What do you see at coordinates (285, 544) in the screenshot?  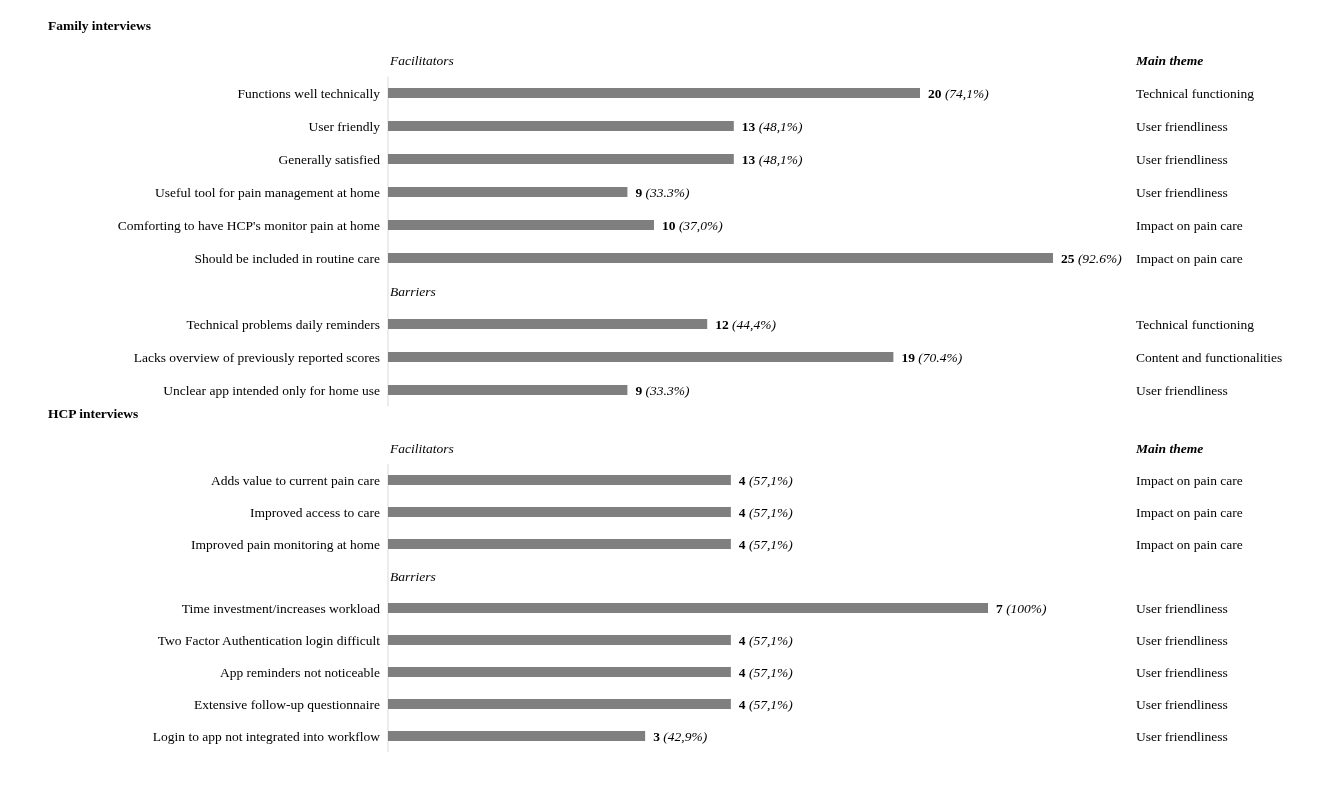 I see `y-tick-label: Improved pain monitoring at home` at bounding box center [285, 544].